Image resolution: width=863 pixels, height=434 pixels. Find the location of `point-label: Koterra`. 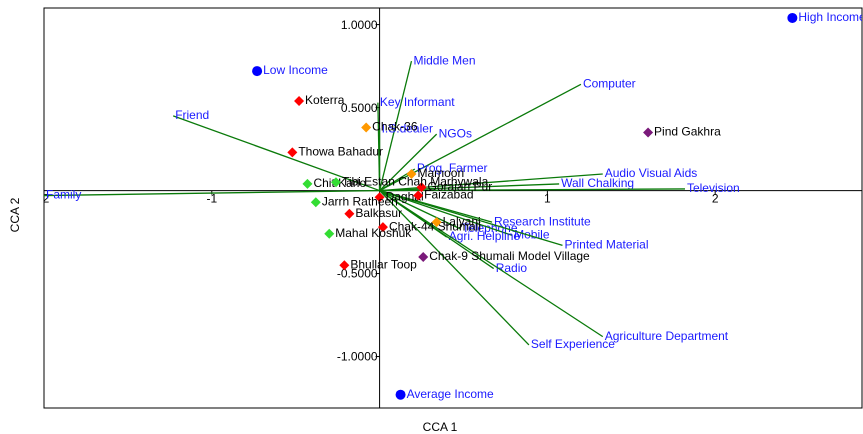

point-label: Koterra is located at coordinates (325, 100).